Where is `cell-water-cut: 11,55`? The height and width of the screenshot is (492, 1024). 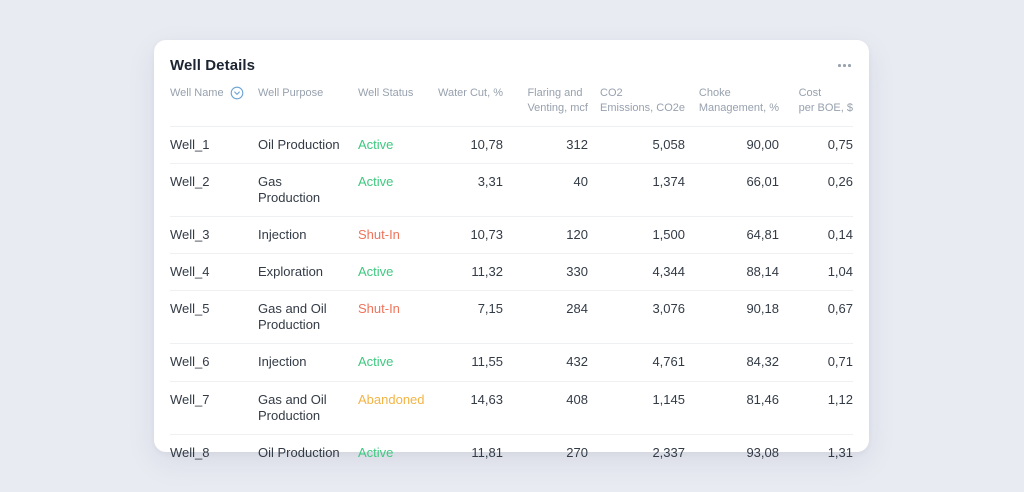
cell-water-cut: 11,55 is located at coordinates (469, 362).